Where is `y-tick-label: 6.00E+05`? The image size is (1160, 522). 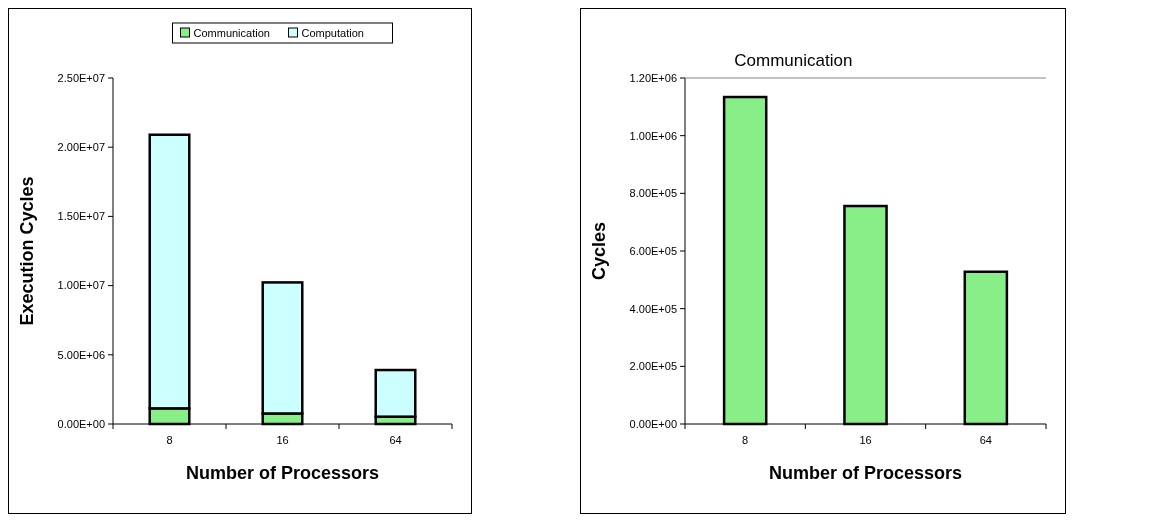 y-tick-label: 6.00E+05 is located at coordinates (653, 250).